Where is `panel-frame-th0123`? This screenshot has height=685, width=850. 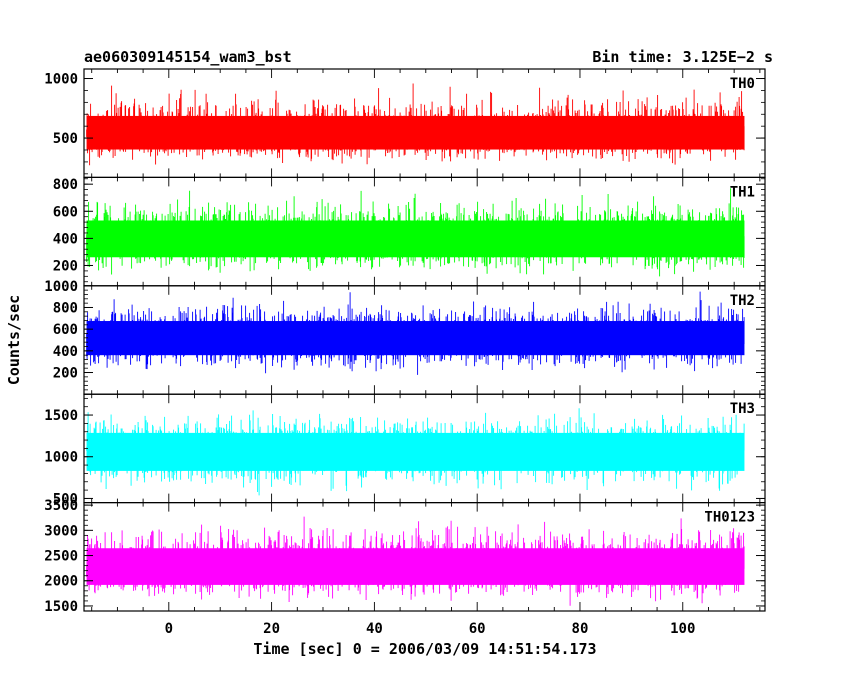 panel-frame-th0123 is located at coordinates (424, 557).